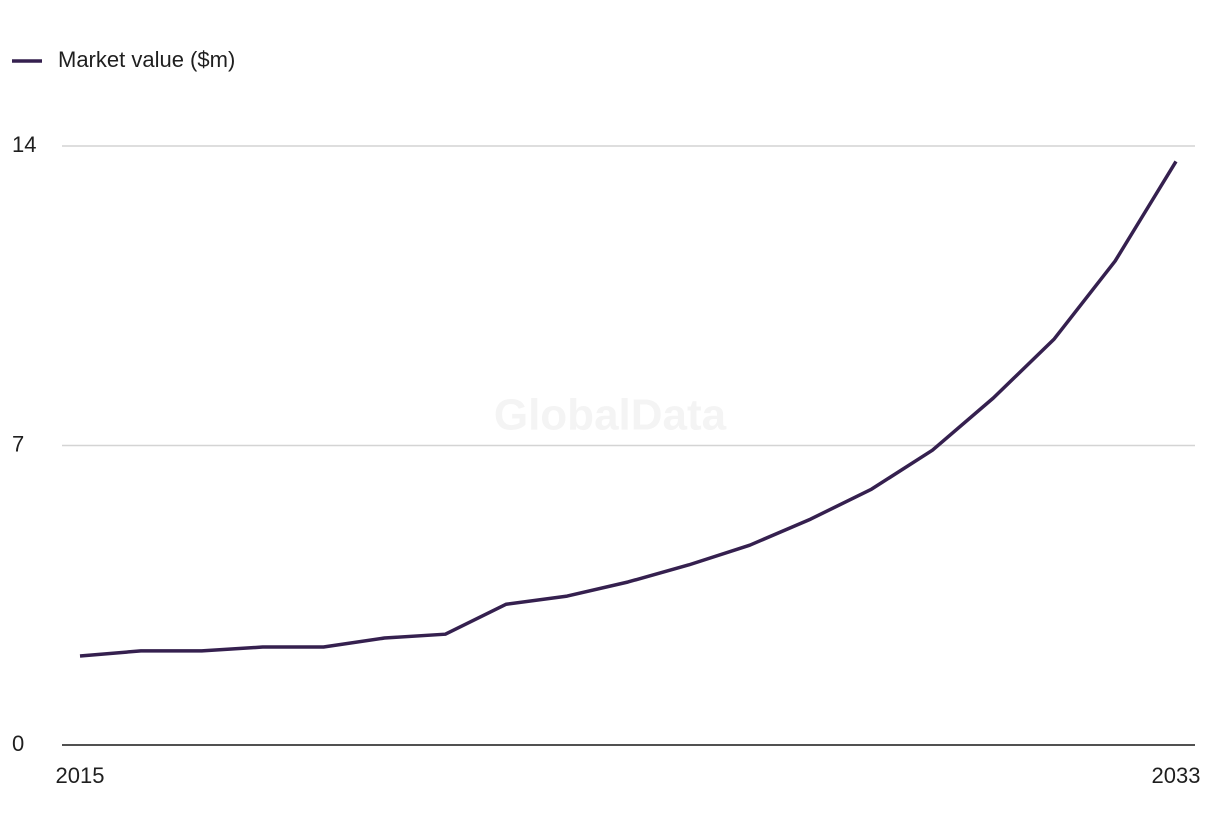  What do you see at coordinates (24, 144) in the screenshot?
I see `y-tick-label: 14` at bounding box center [24, 144].